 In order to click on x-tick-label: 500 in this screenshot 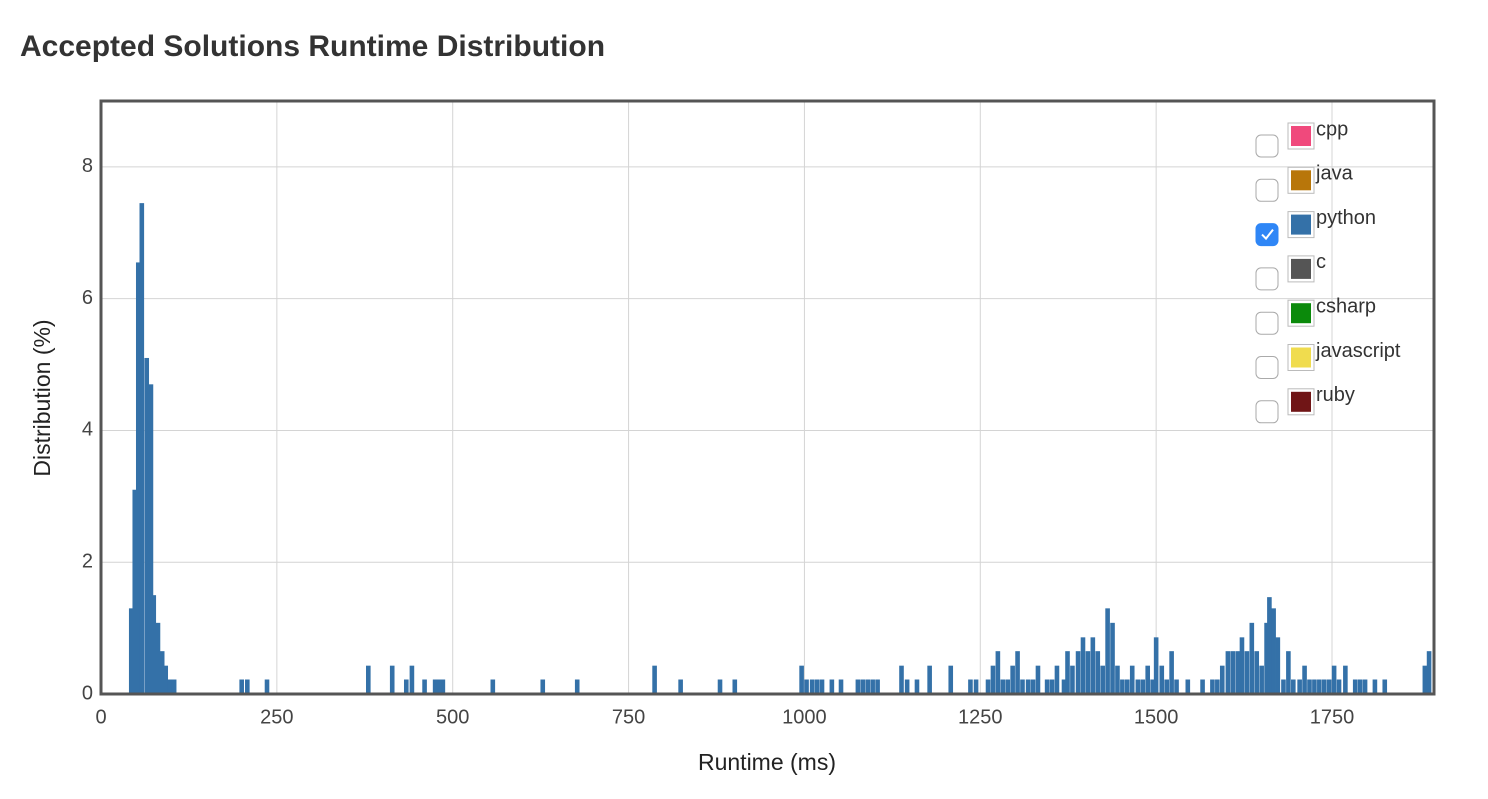, I will do `click(452, 717)`.